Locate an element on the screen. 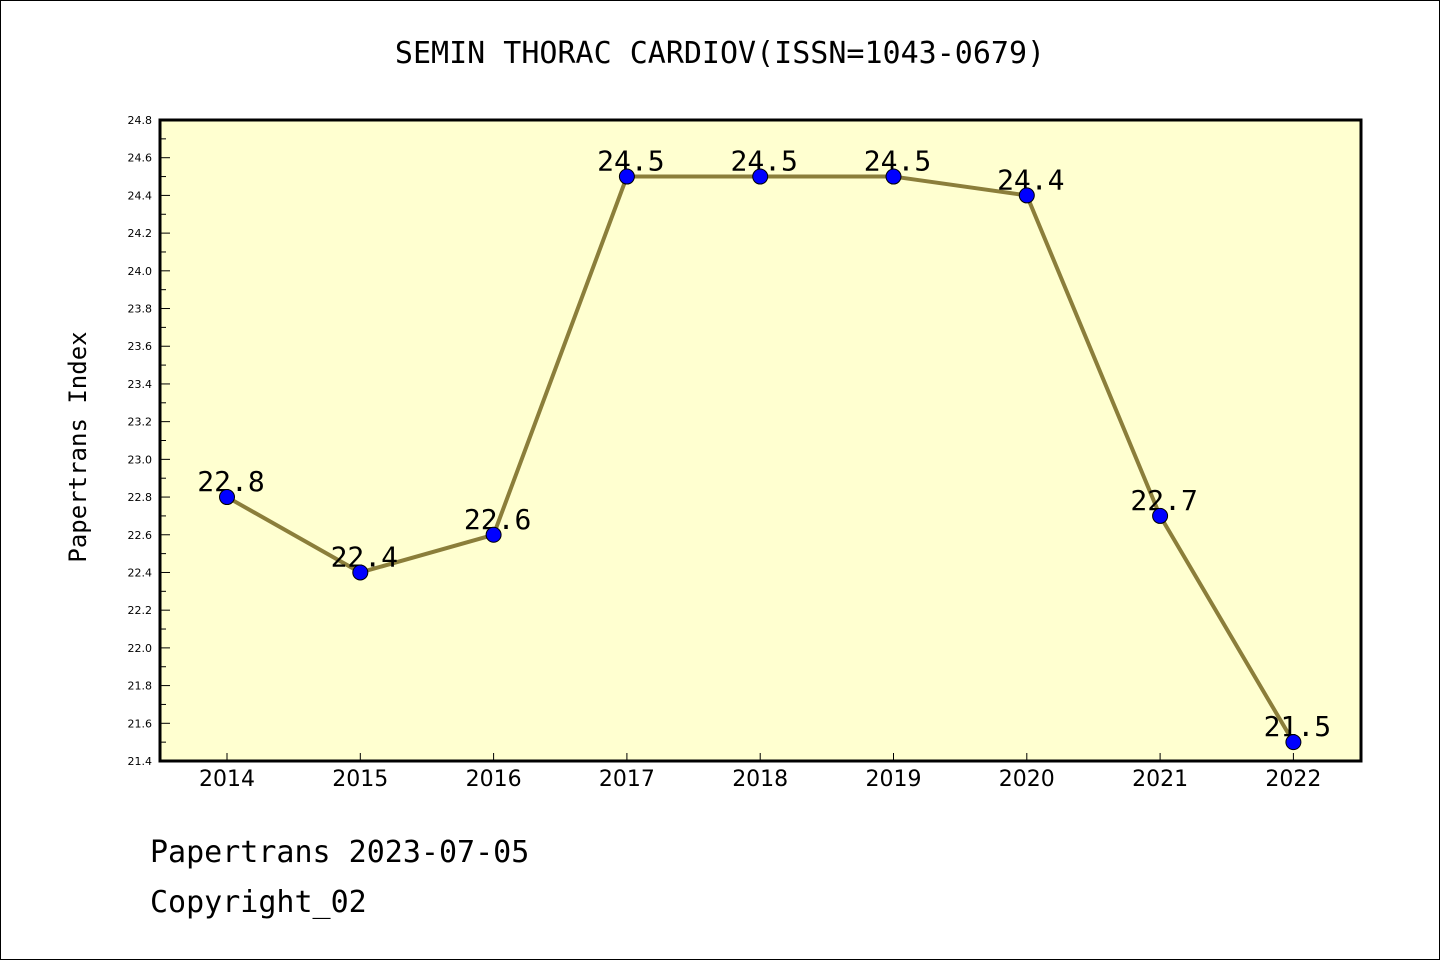 The image size is (1440, 960). x-axis: 2014 2015 2016 2017 2018 2019 2020 2021 2022 is located at coordinates (760, 772).